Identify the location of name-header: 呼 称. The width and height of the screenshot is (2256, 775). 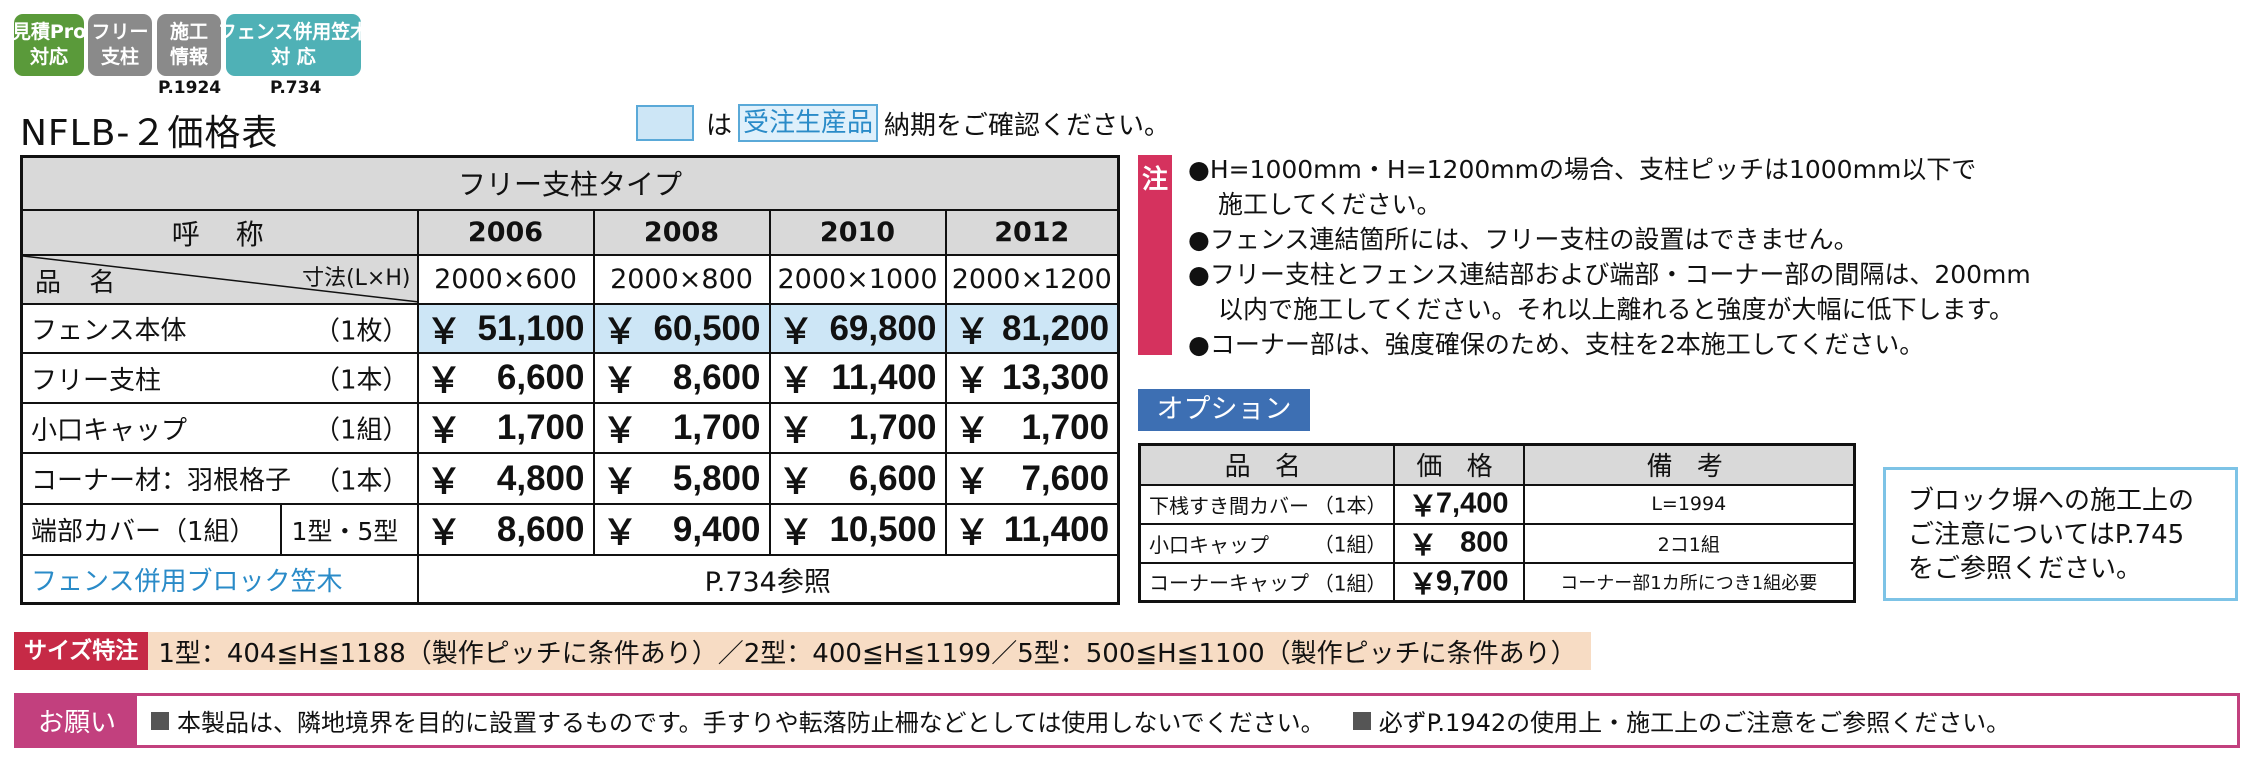
(219, 232).